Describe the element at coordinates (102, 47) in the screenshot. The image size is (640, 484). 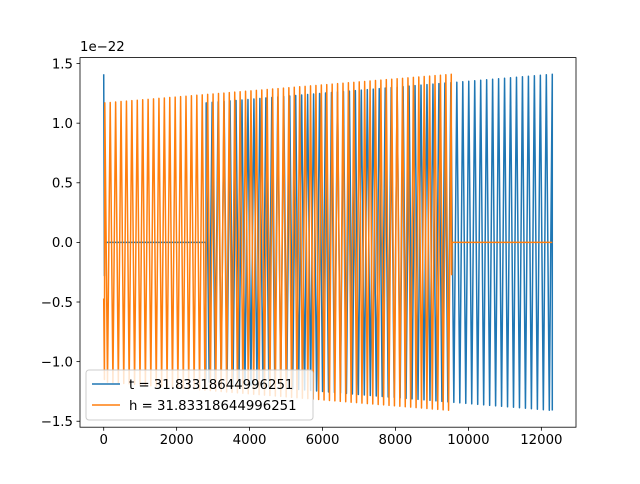
I see `y-offset-text: 1e−22` at that location.